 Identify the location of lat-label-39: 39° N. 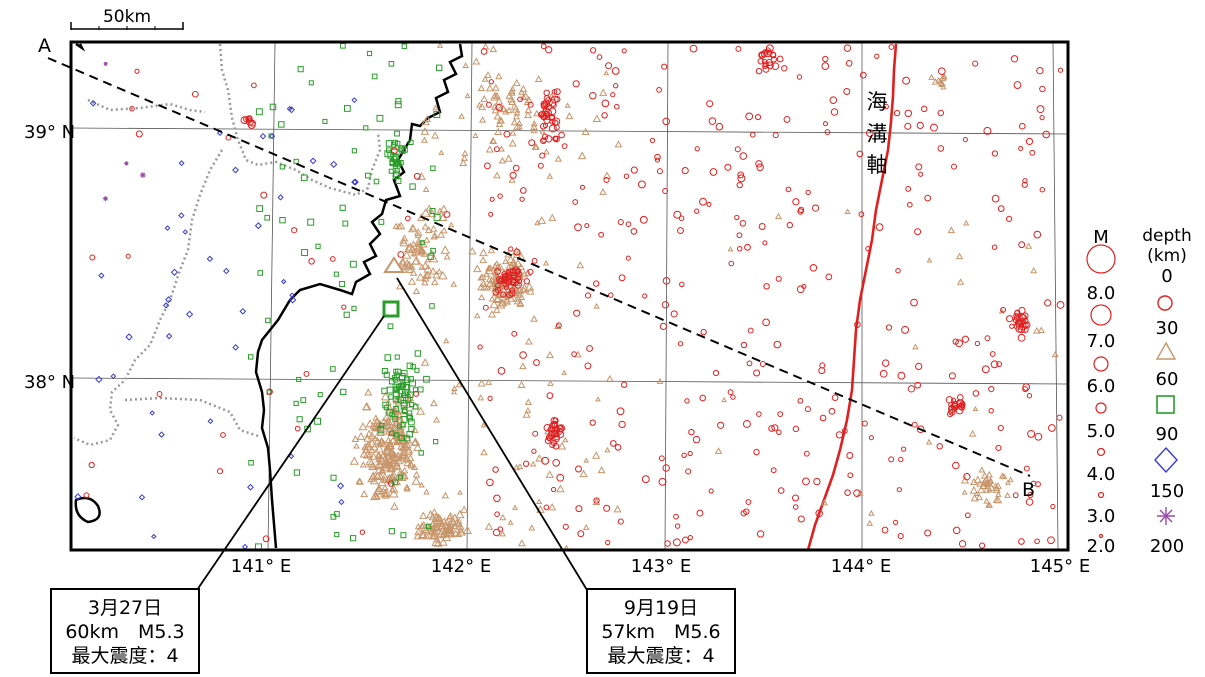
(49, 132).